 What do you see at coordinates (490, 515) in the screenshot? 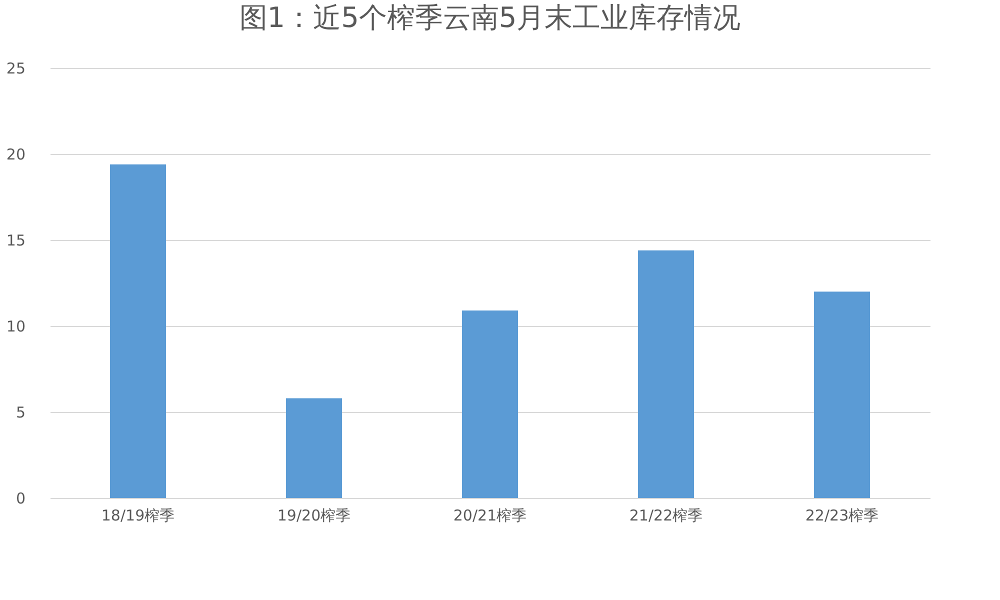
I see `x-tick-label: 20/21榨季` at bounding box center [490, 515].